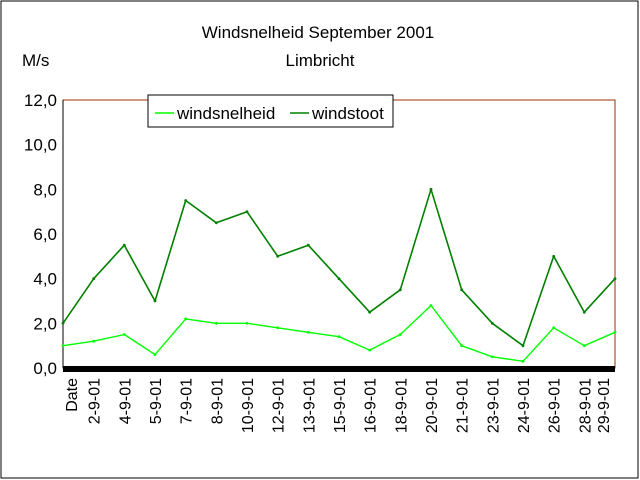  I want to click on x-tick-label: 10-9-01, so click(248, 405).